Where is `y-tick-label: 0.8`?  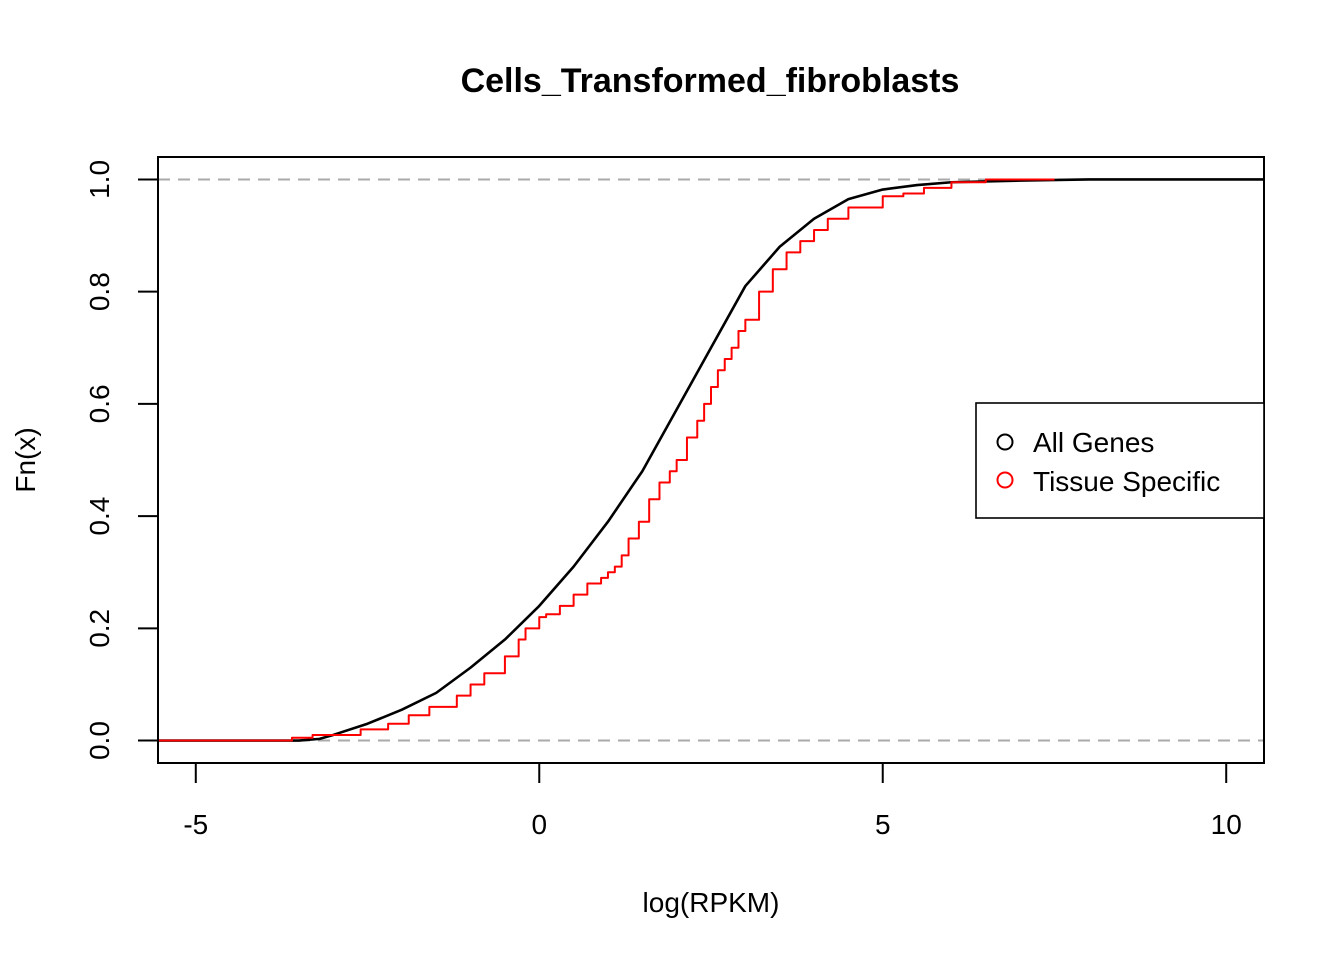 y-tick-label: 0.8 is located at coordinates (99, 291).